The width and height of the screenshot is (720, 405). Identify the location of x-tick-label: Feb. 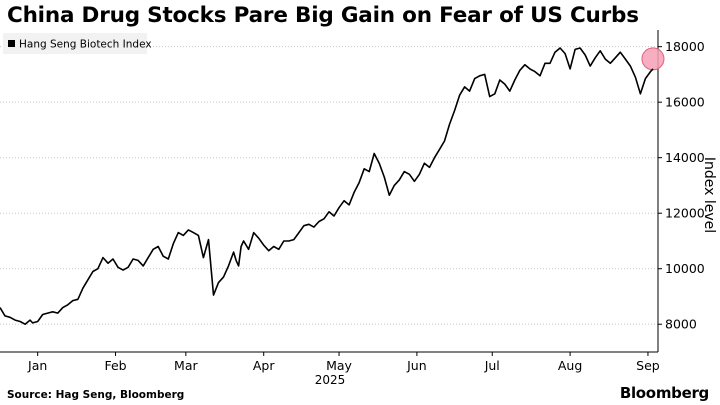
(115, 365).